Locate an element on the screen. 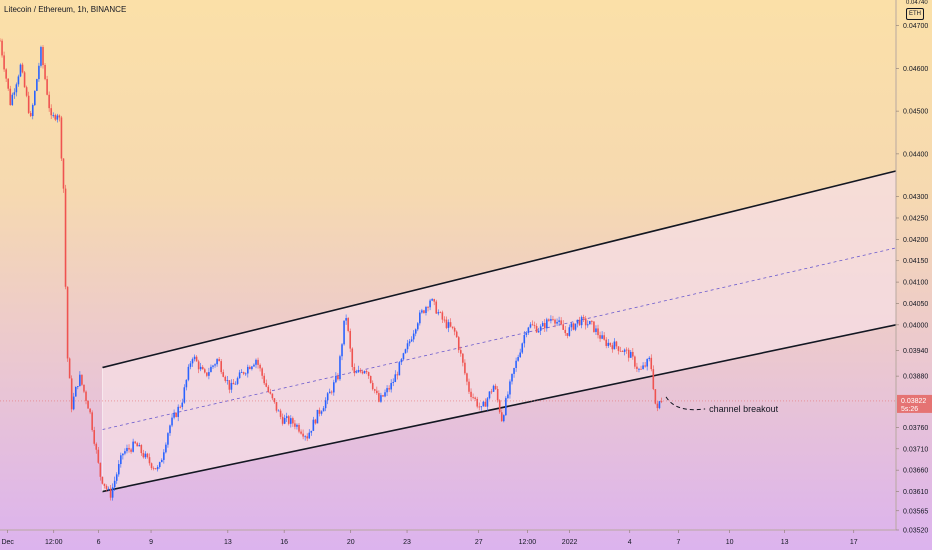  x-tick-label: 12:00 is located at coordinates (528, 542).